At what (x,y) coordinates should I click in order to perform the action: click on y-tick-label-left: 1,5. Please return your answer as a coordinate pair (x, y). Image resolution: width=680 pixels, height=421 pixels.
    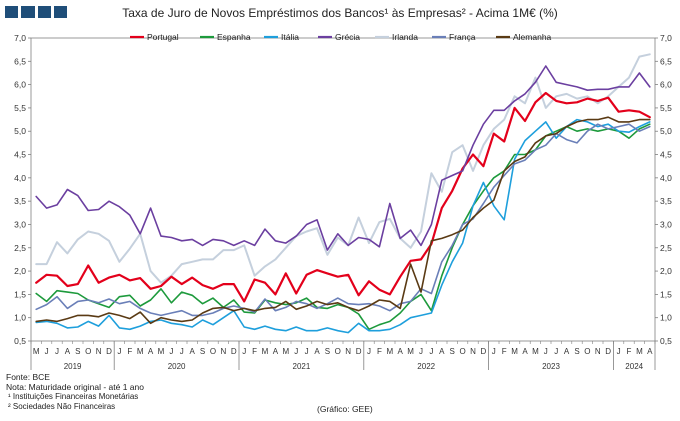
    Looking at the image, I should click on (20, 294).